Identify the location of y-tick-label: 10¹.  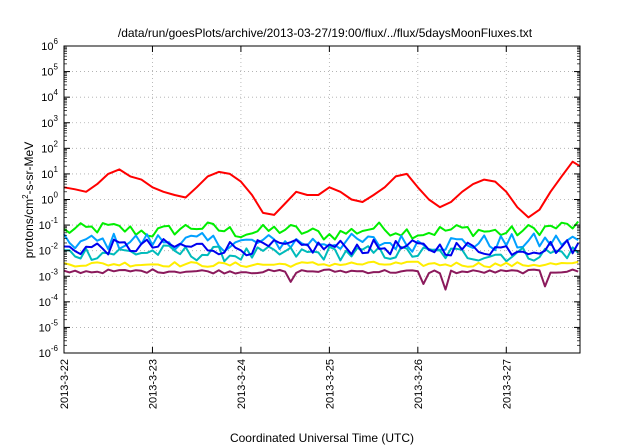
(49, 173).